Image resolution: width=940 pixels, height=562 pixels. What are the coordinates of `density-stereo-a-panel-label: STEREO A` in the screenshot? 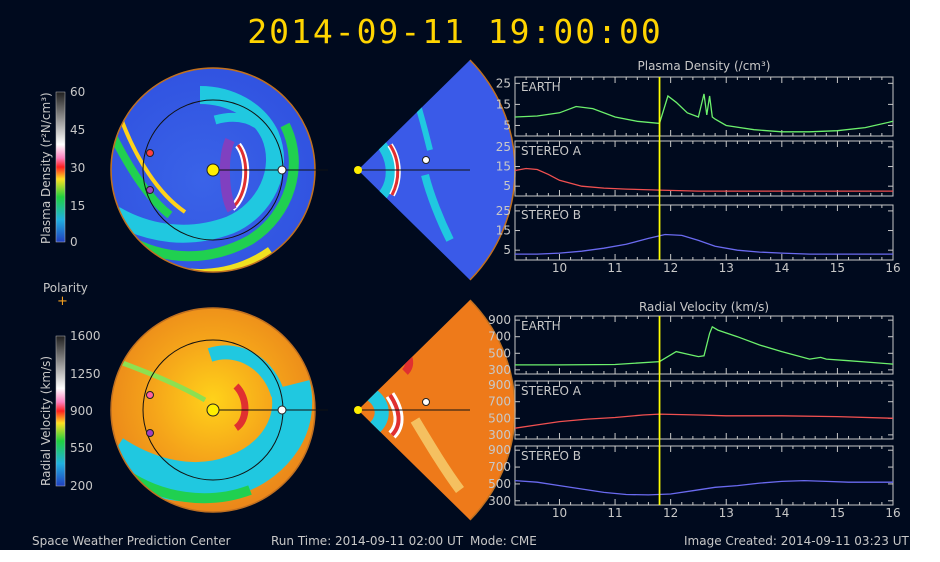 It's located at (551, 151).